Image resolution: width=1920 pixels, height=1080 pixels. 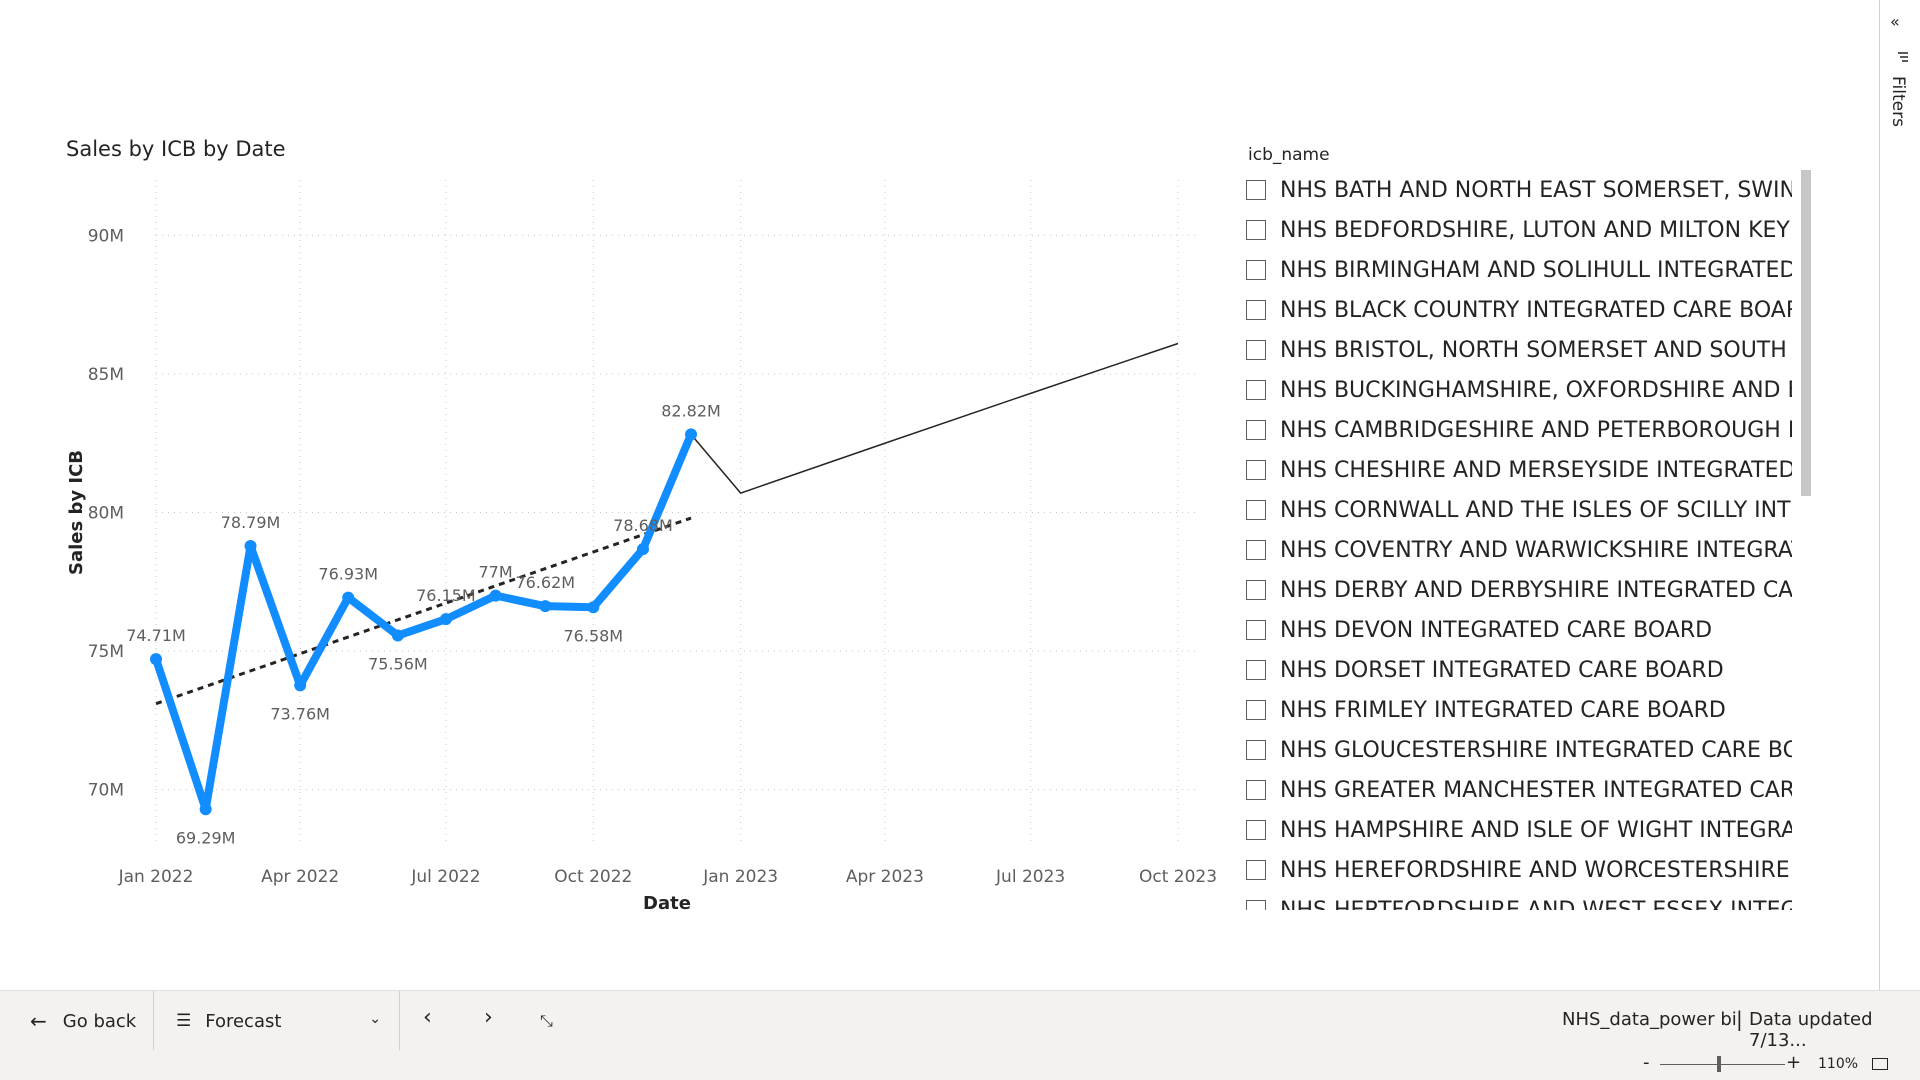 I want to click on sales-line, so click(x=424, y=622).